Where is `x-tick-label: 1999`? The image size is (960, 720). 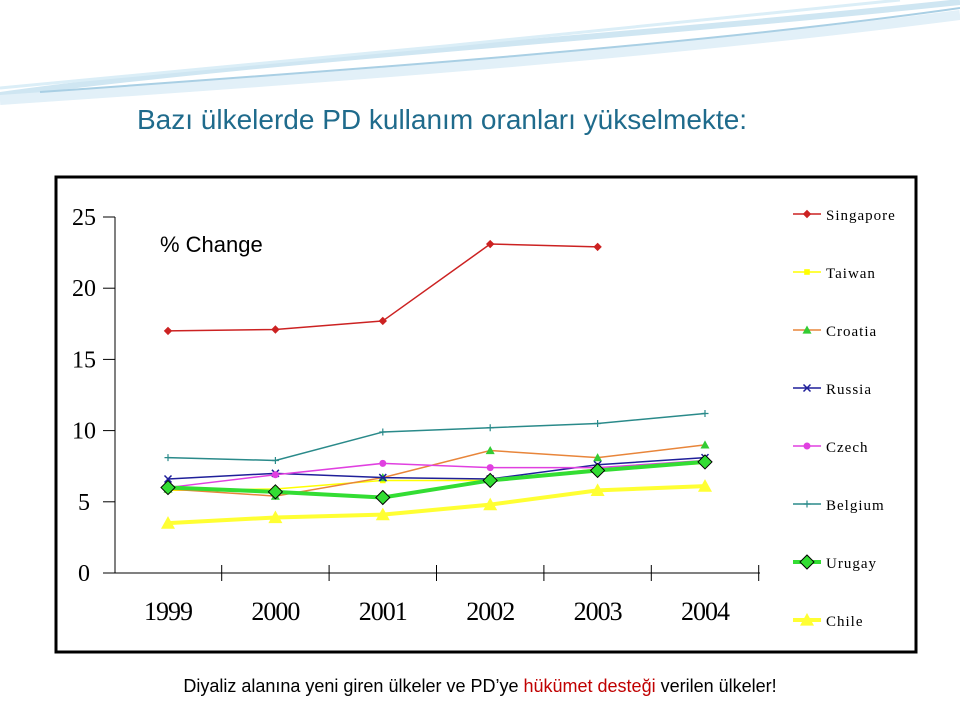
x-tick-label: 1999 is located at coordinates (168, 611).